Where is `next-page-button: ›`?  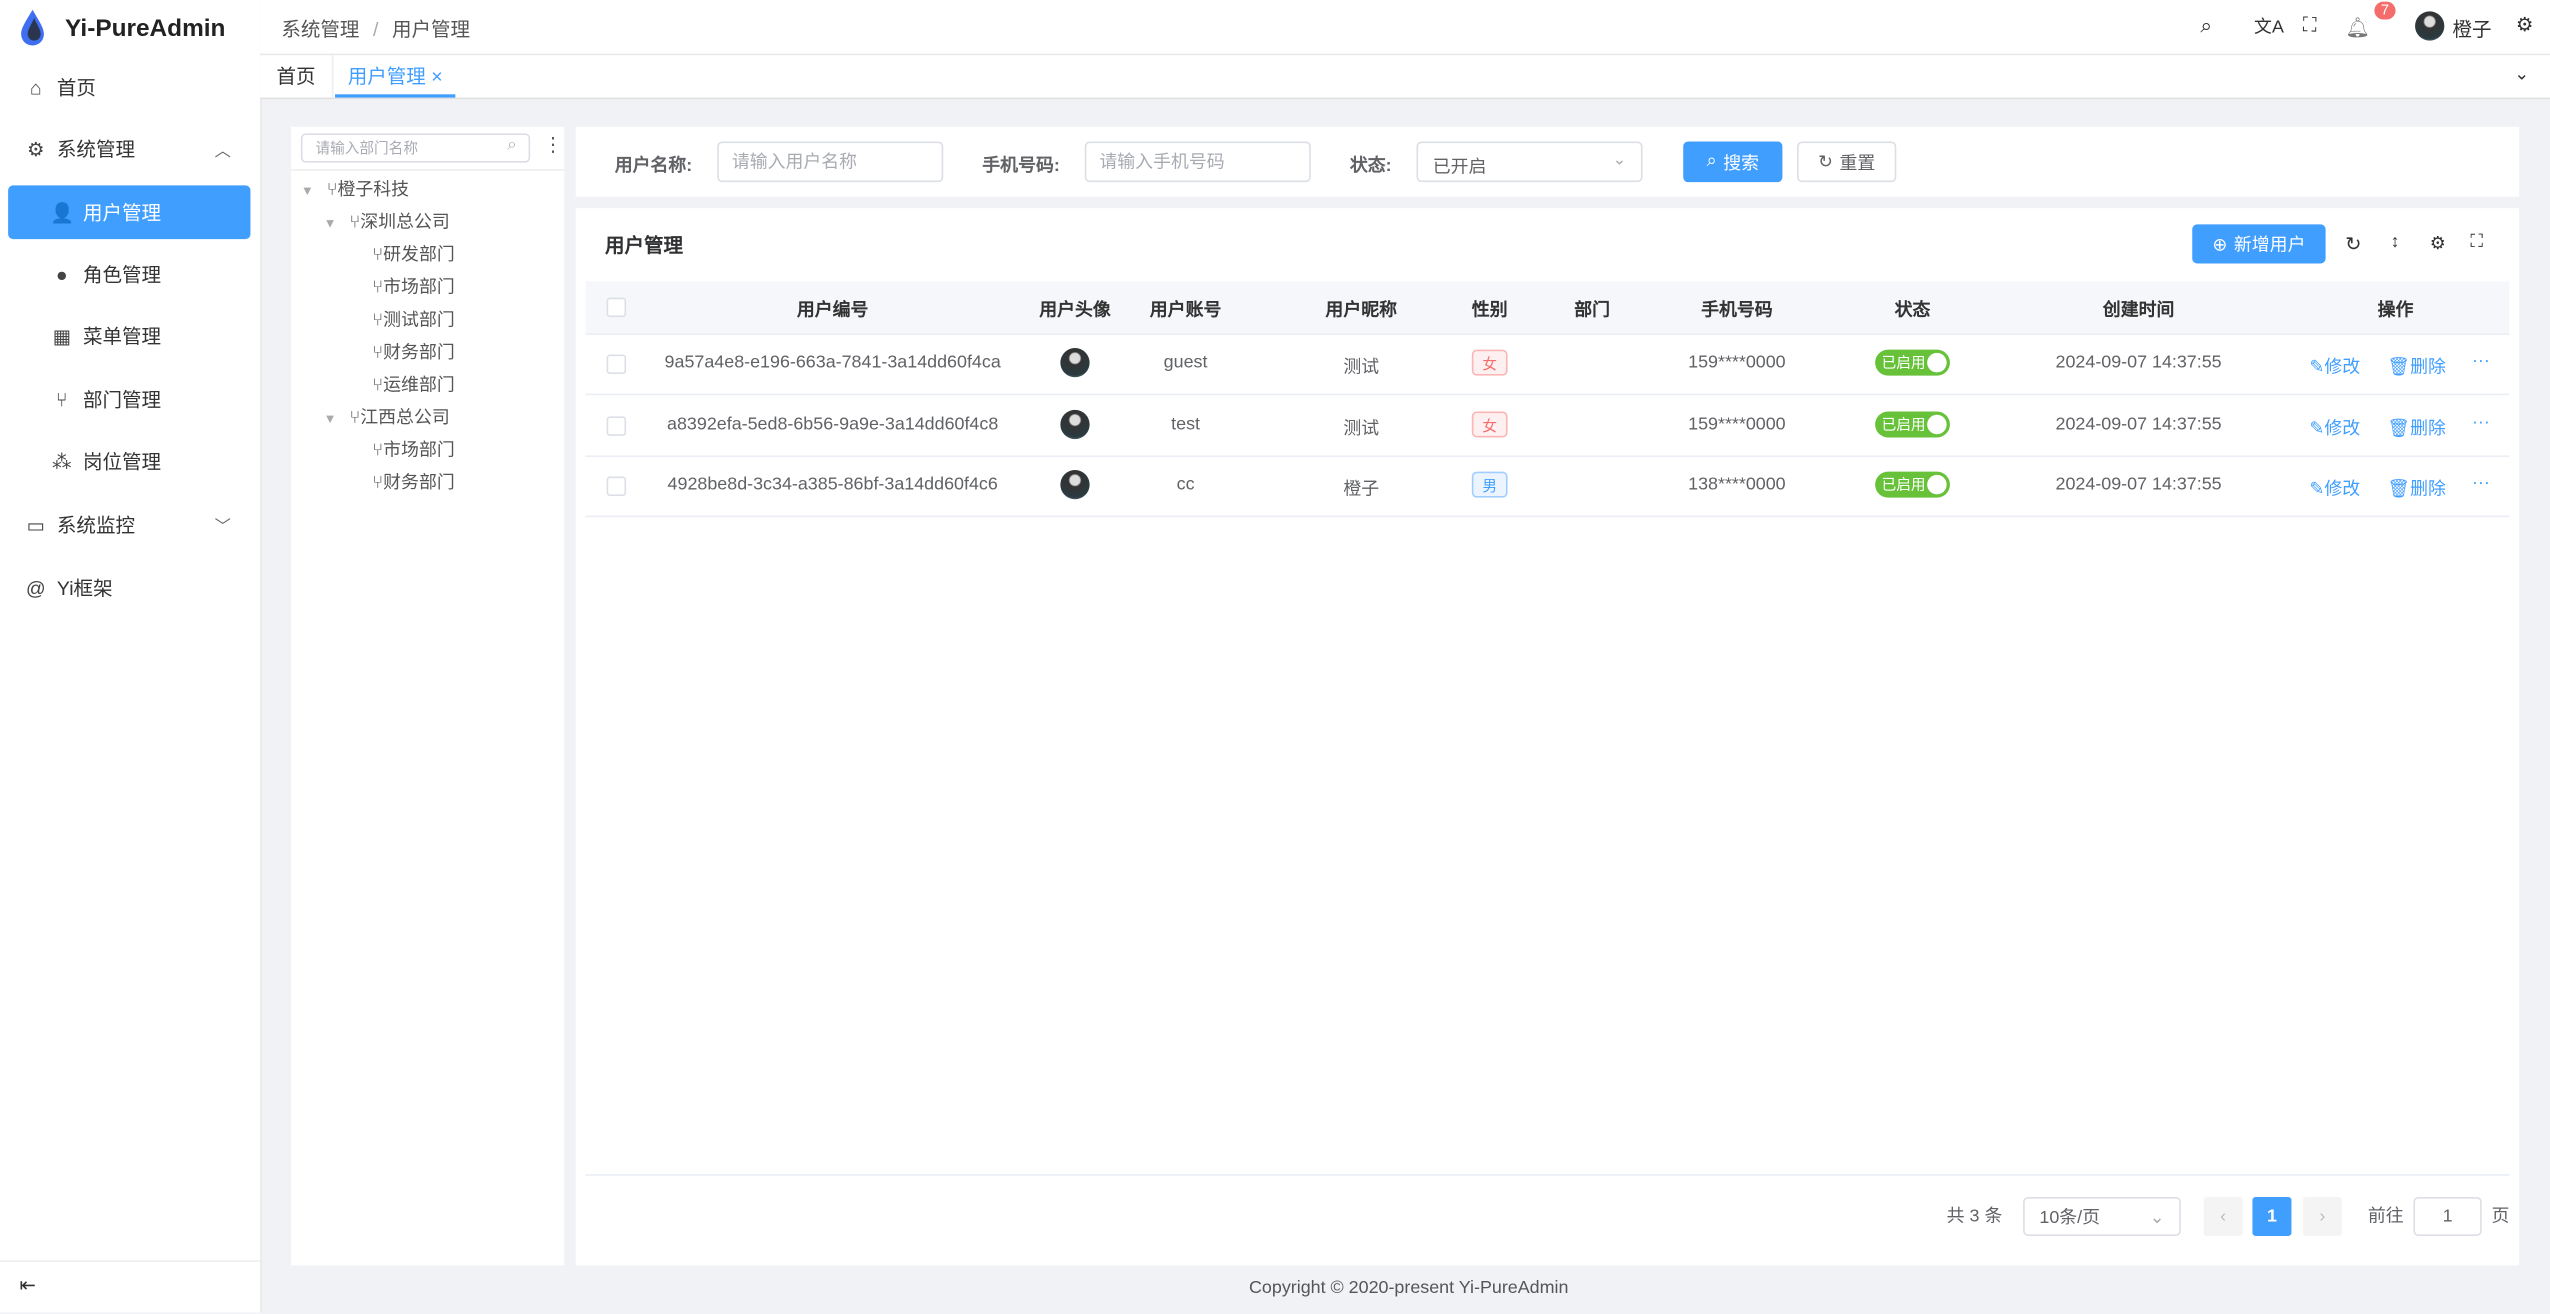 next-page-button: › is located at coordinates (2322, 1216).